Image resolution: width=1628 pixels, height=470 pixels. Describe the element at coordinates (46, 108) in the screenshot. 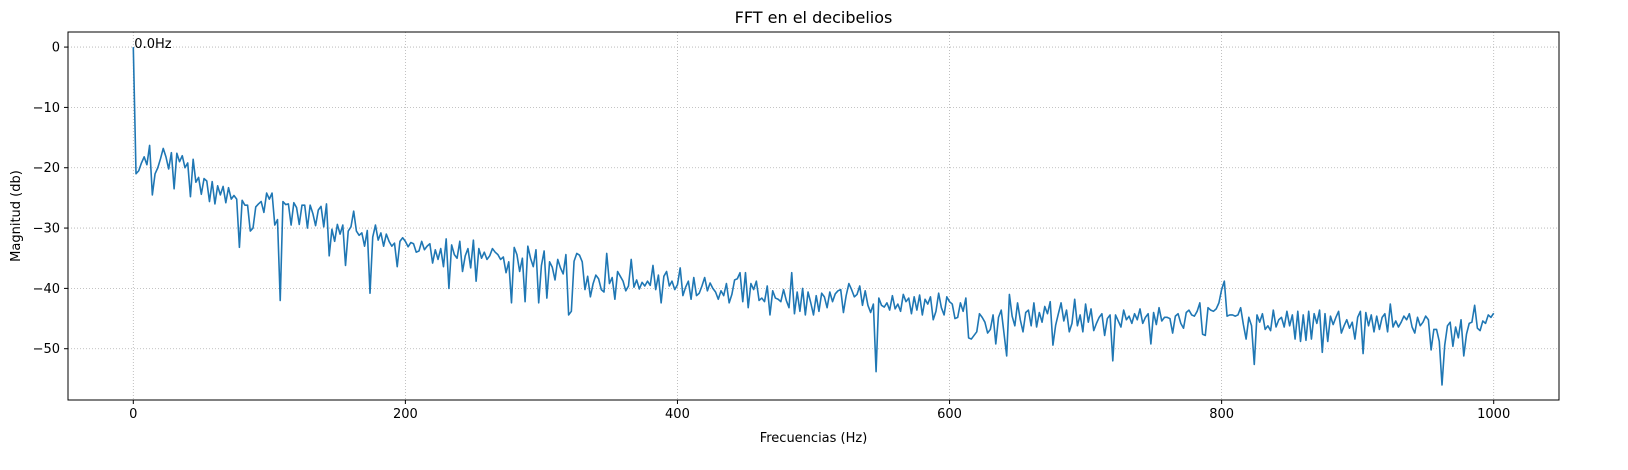

I see `y-tick-label: −10` at that location.